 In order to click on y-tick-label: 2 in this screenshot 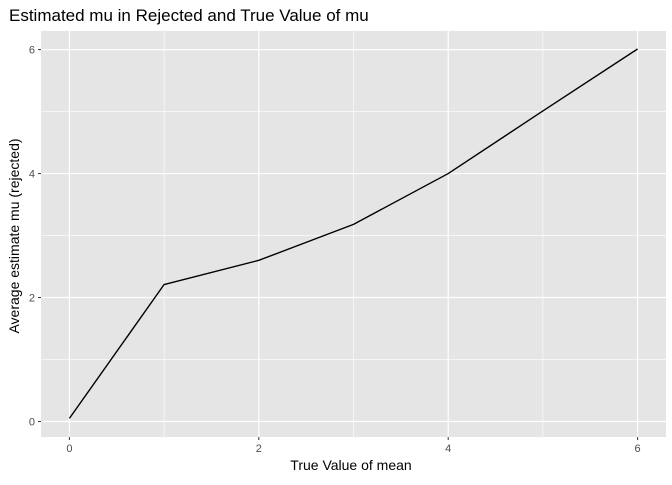, I will do `click(32, 299)`.